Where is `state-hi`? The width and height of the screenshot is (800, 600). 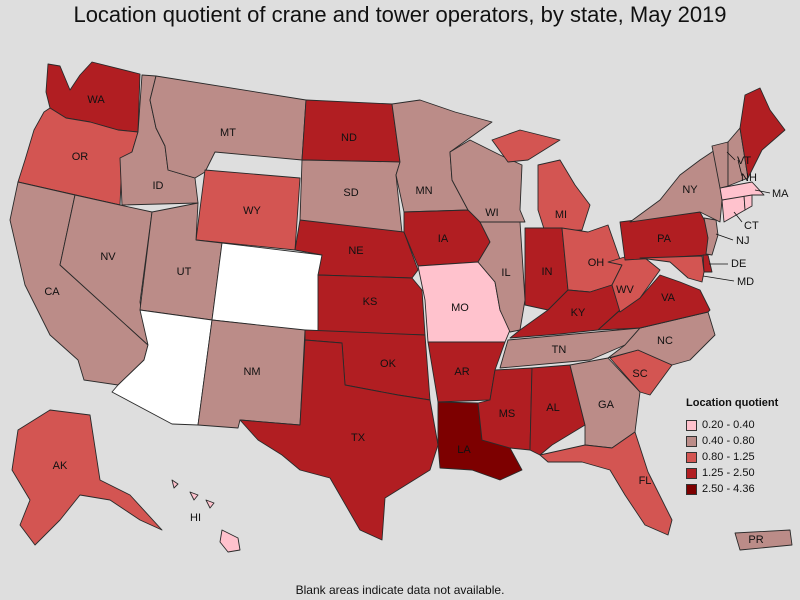
state-hi is located at coordinates (206, 516).